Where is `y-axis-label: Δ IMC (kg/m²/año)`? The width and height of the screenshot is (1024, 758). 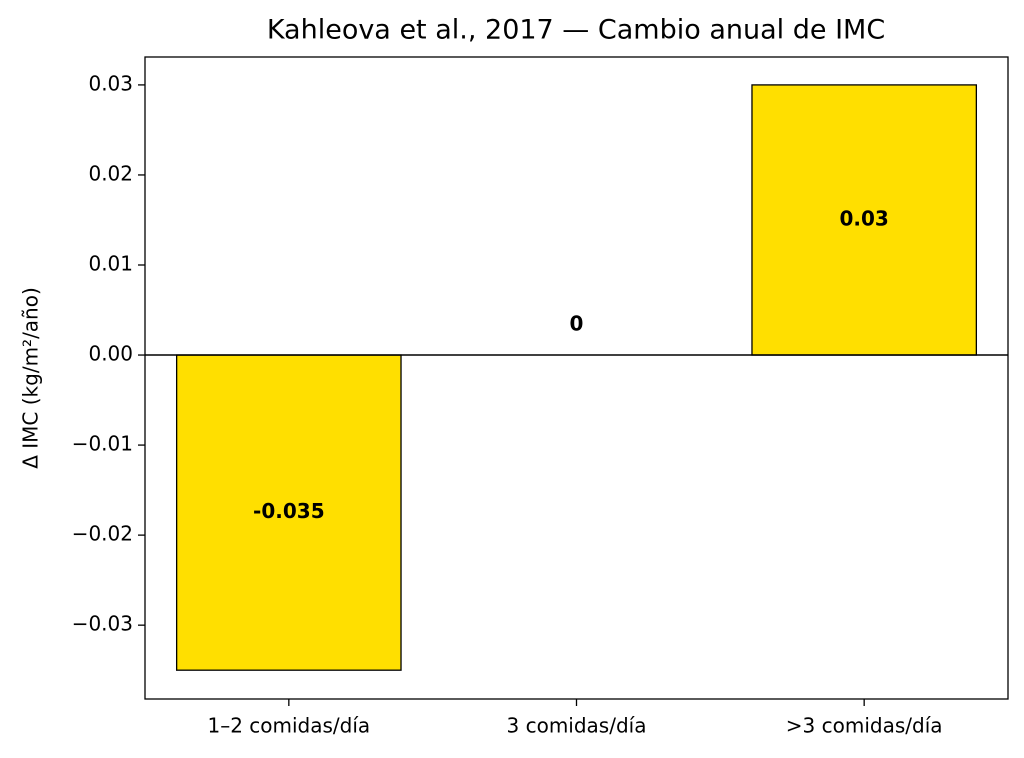 y-axis-label: Δ IMC (kg/m²/año) is located at coordinates (31, 378).